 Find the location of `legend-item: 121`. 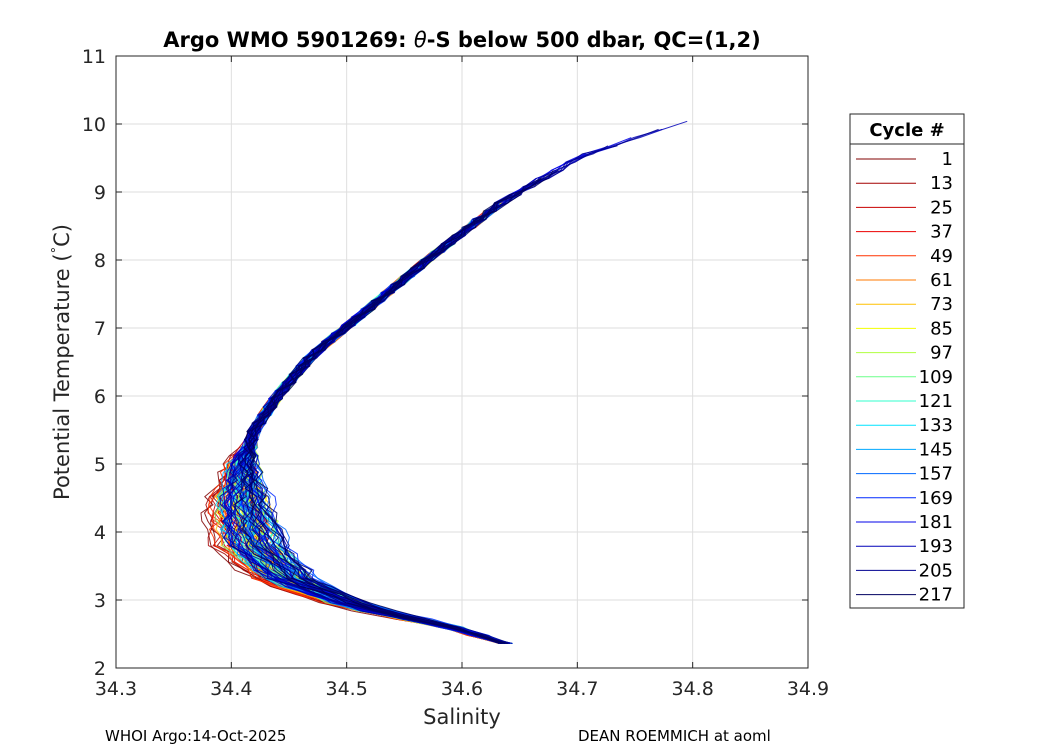

legend-item: 121 is located at coordinates (904, 401).